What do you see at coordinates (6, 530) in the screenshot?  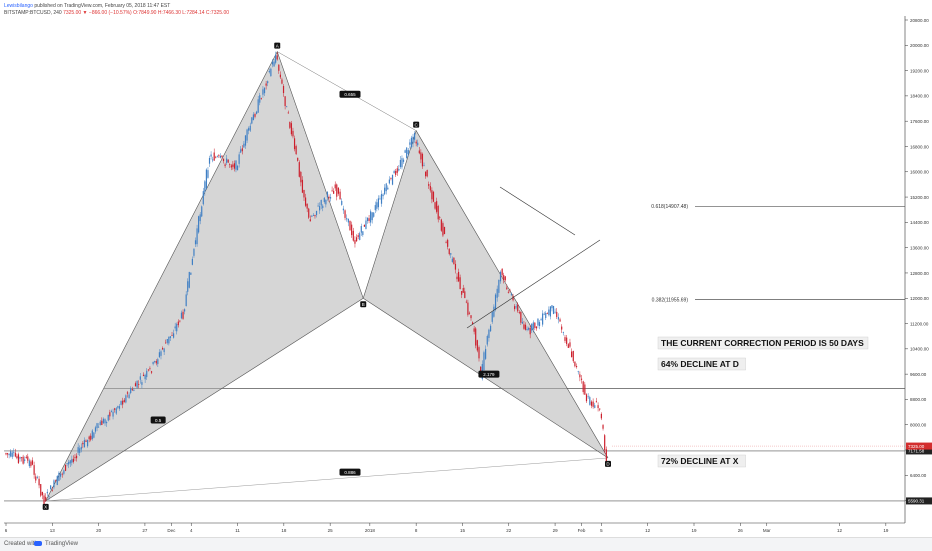 I see `x-tick-label-0: 6` at bounding box center [6, 530].